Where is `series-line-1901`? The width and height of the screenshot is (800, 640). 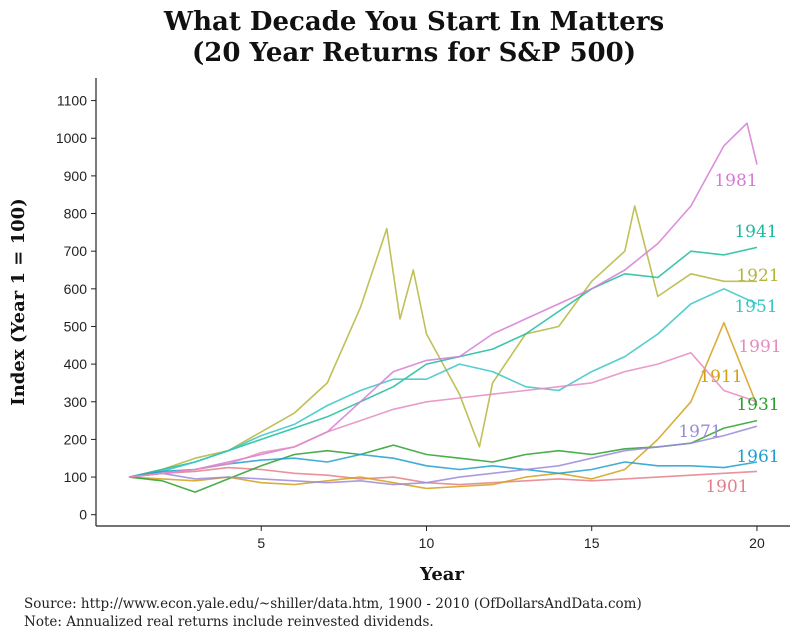
series-line-1901 is located at coordinates (443, 476).